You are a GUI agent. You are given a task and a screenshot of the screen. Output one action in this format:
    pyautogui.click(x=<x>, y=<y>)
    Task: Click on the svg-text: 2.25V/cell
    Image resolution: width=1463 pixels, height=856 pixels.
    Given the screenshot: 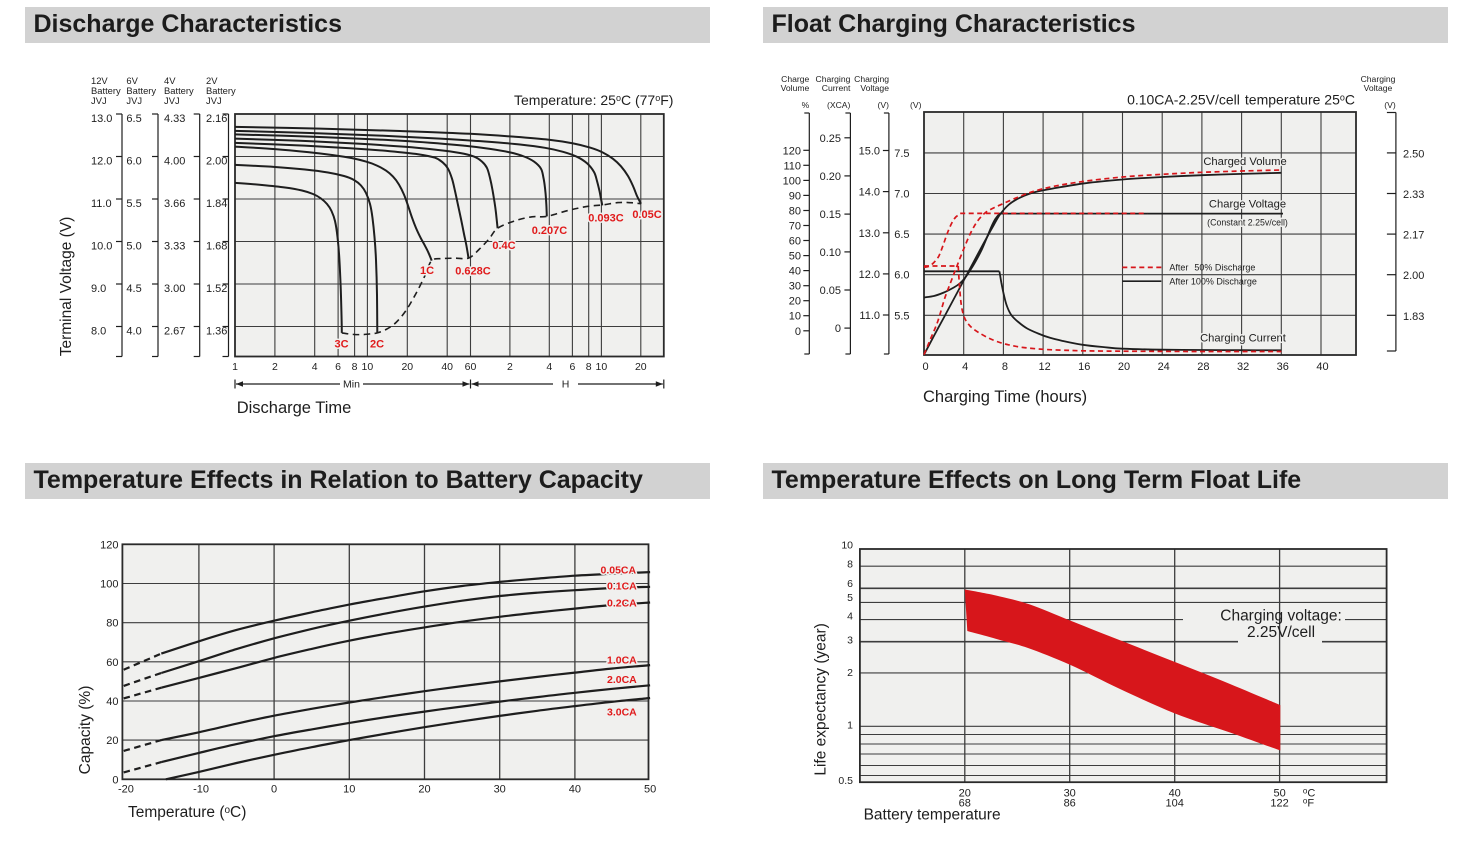 What is the action you would take?
    pyautogui.click(x=1281, y=632)
    